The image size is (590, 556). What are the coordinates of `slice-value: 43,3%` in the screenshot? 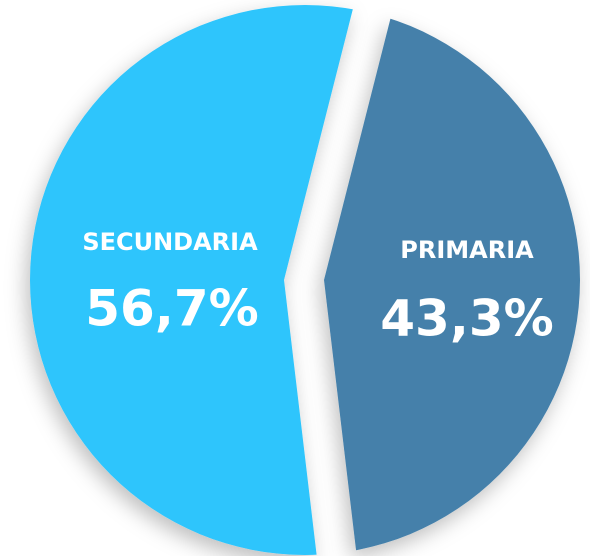 It's located at (466, 319).